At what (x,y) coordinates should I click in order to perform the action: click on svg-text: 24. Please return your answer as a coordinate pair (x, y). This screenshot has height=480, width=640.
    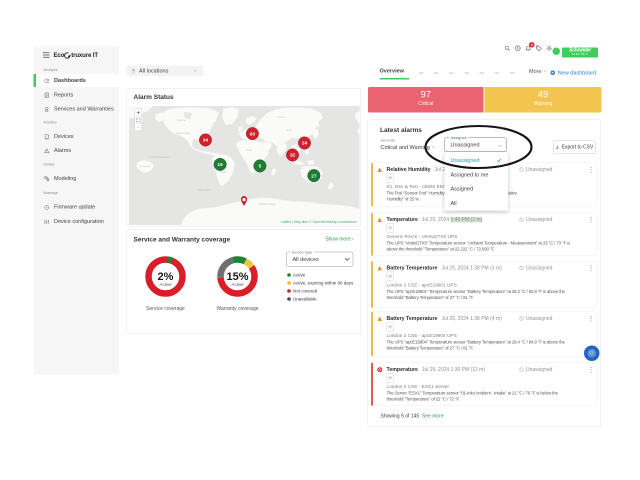
    Looking at the image, I should click on (305, 144).